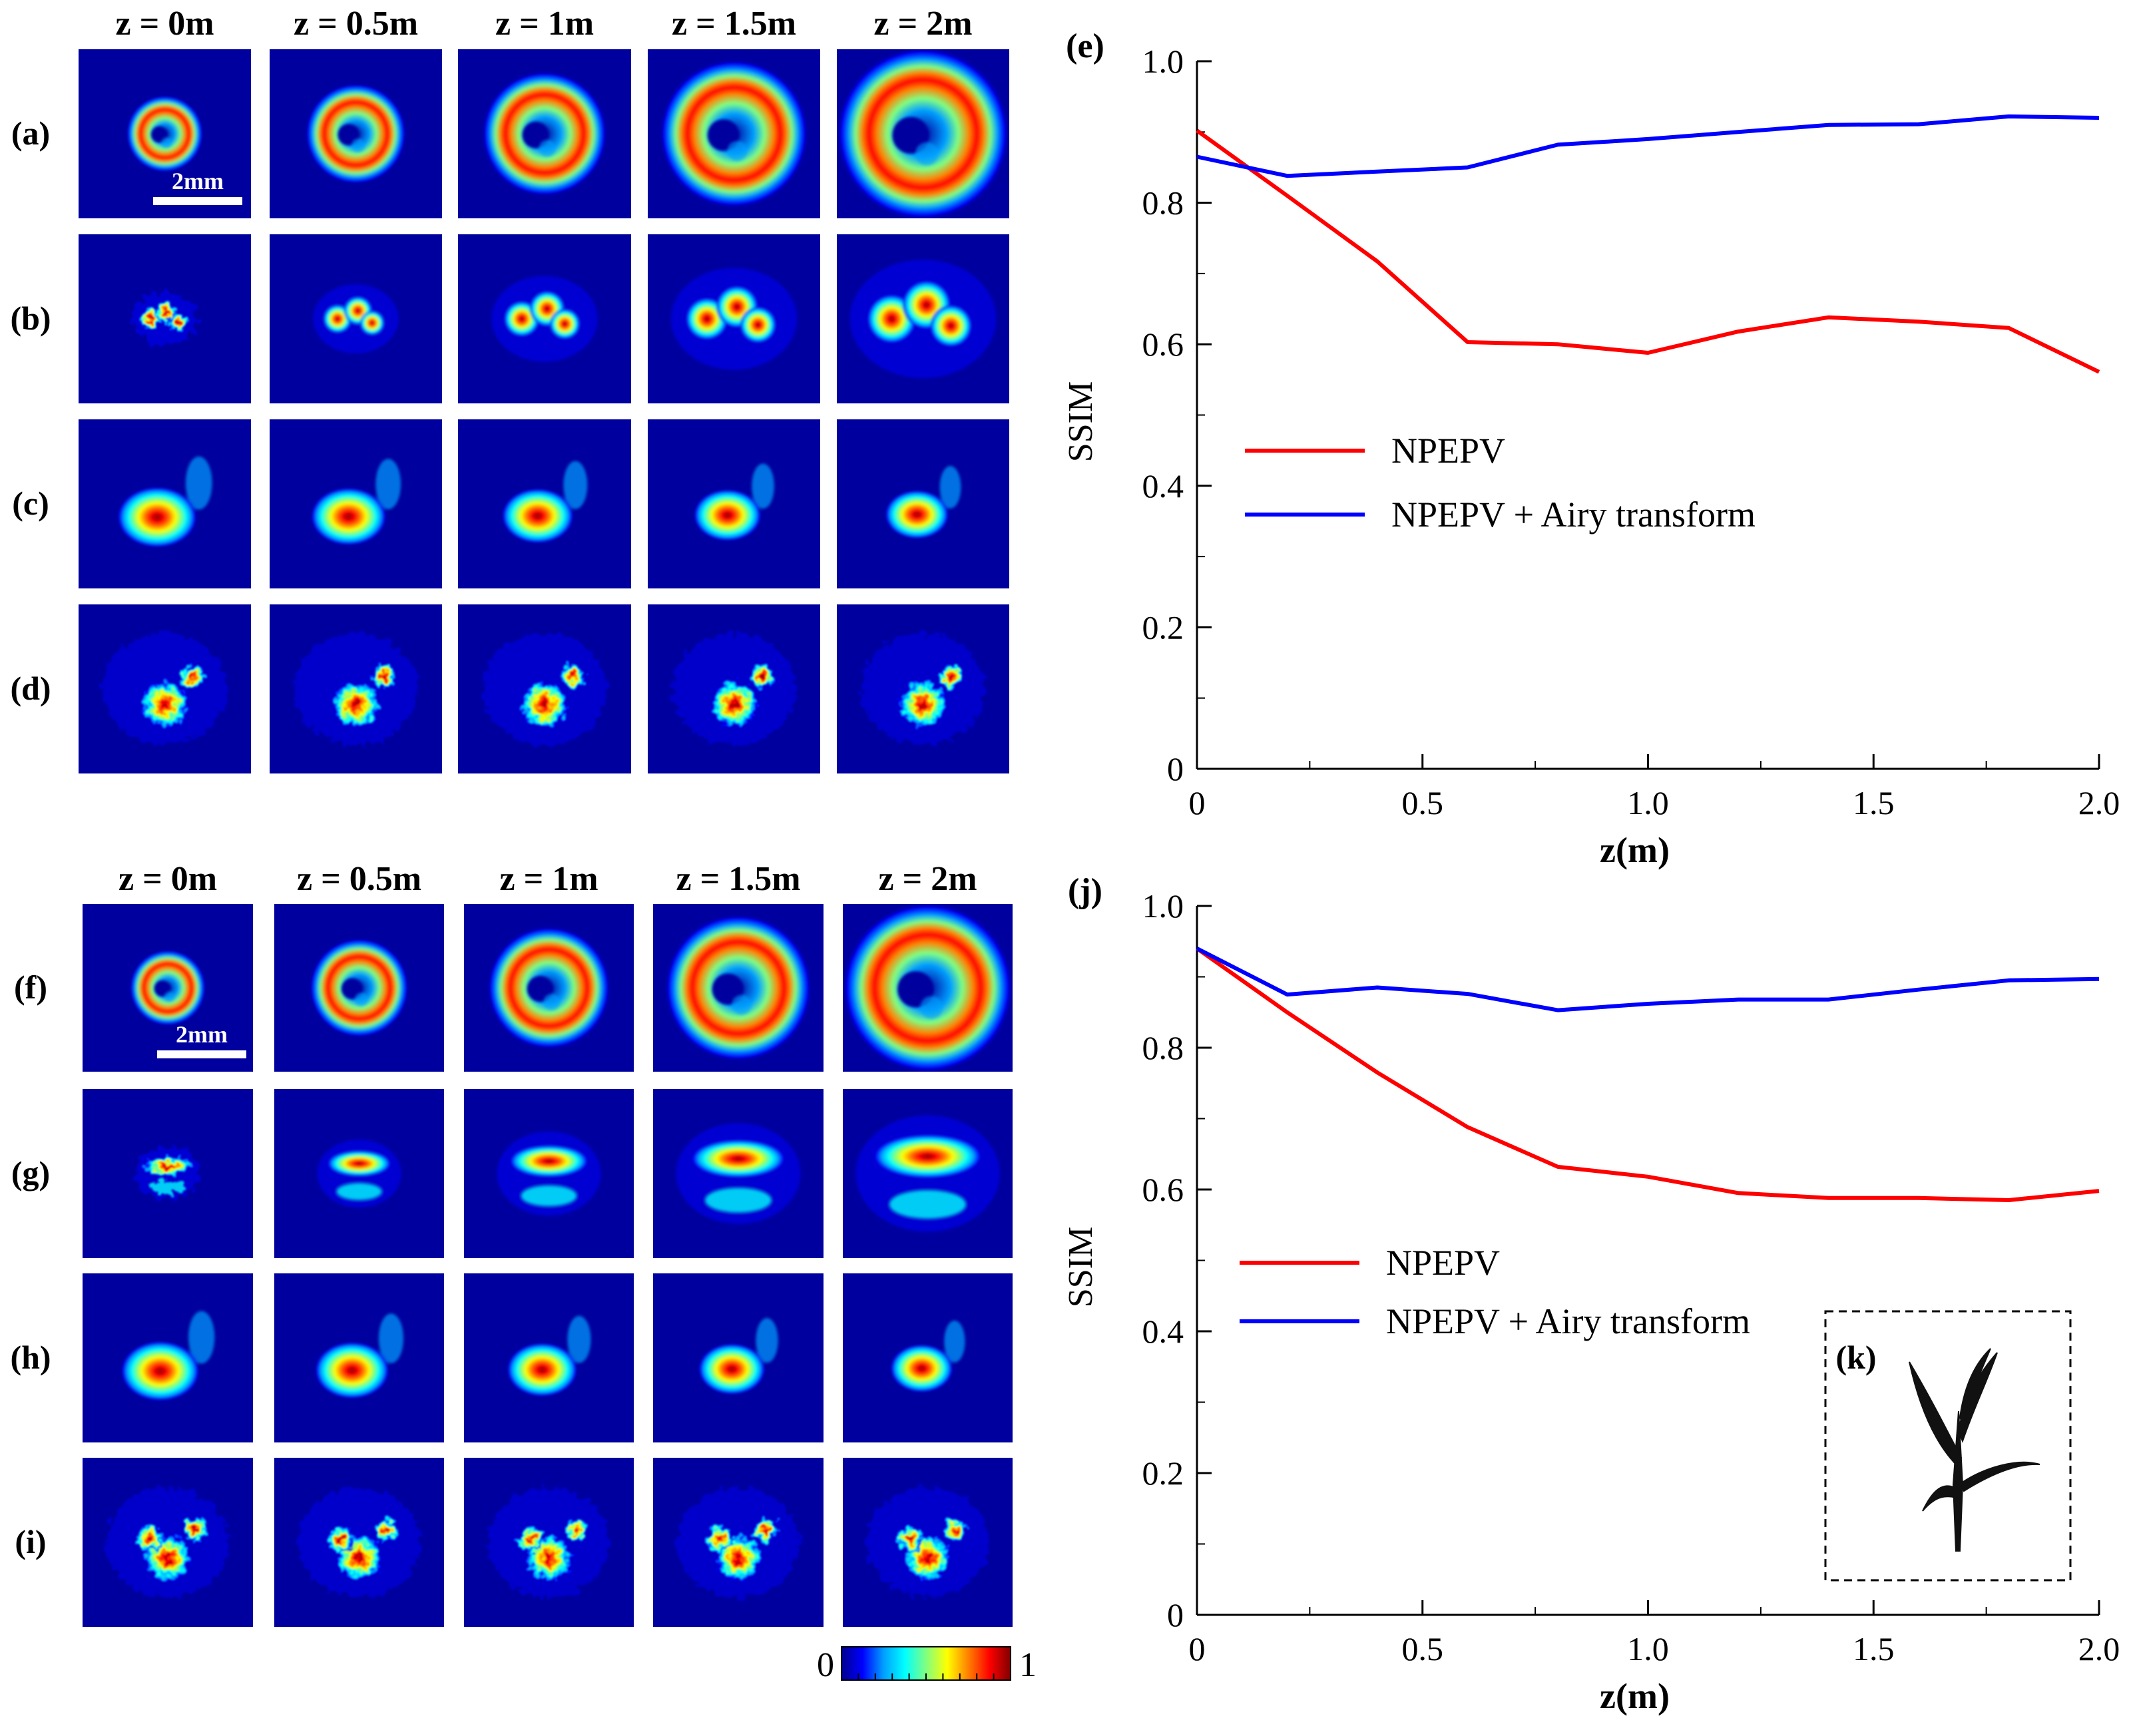 This screenshot has width=2129, height=1736. I want to click on x-tick-label: 0, so click(1197, 1648).